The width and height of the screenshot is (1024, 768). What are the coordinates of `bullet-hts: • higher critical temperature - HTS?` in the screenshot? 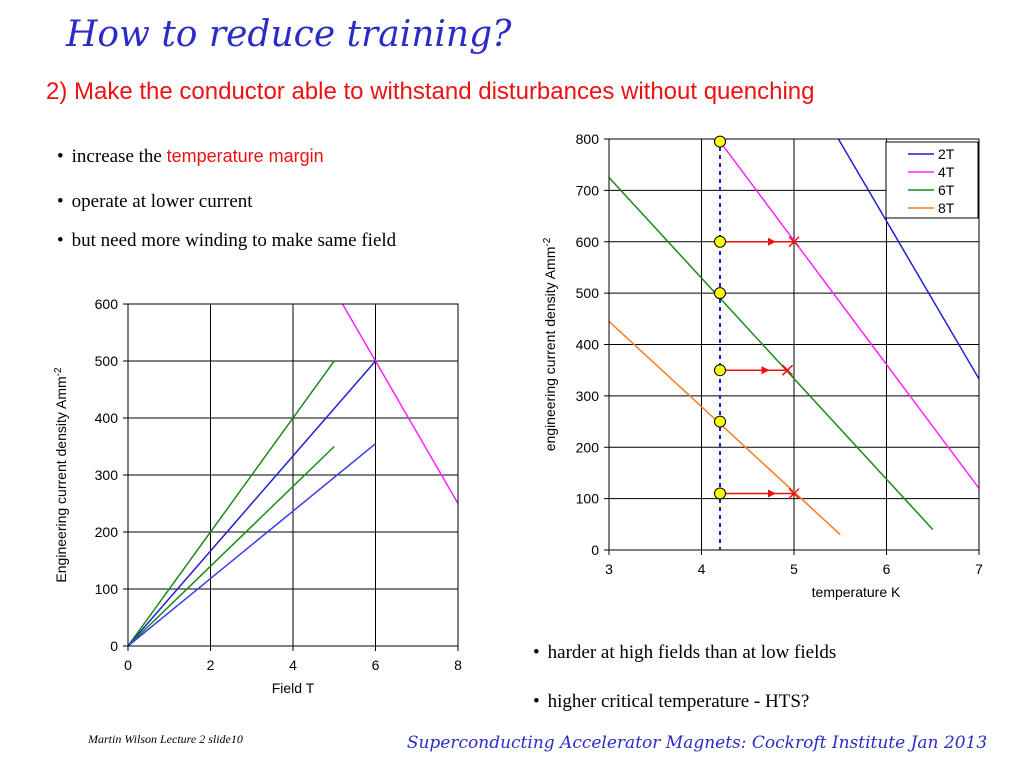 It's located at (671, 702).